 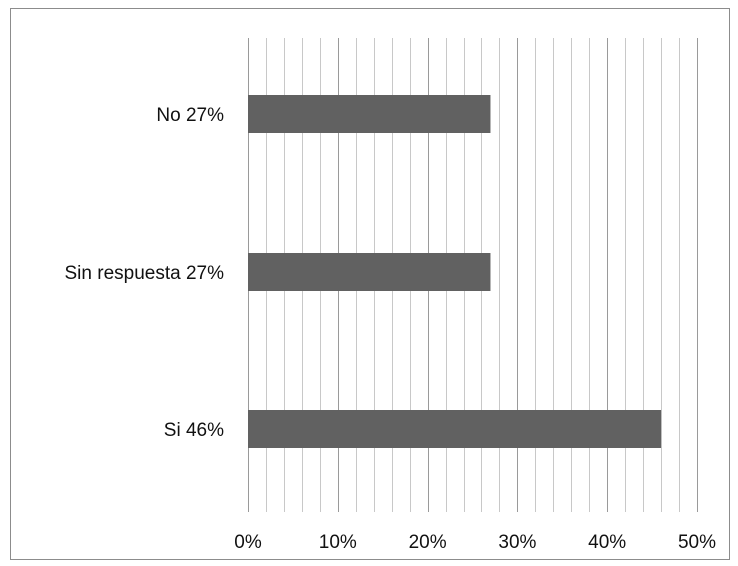 I want to click on category-labels: No 27% Sin respuesta 27% Si 46%, so click(x=145, y=273).